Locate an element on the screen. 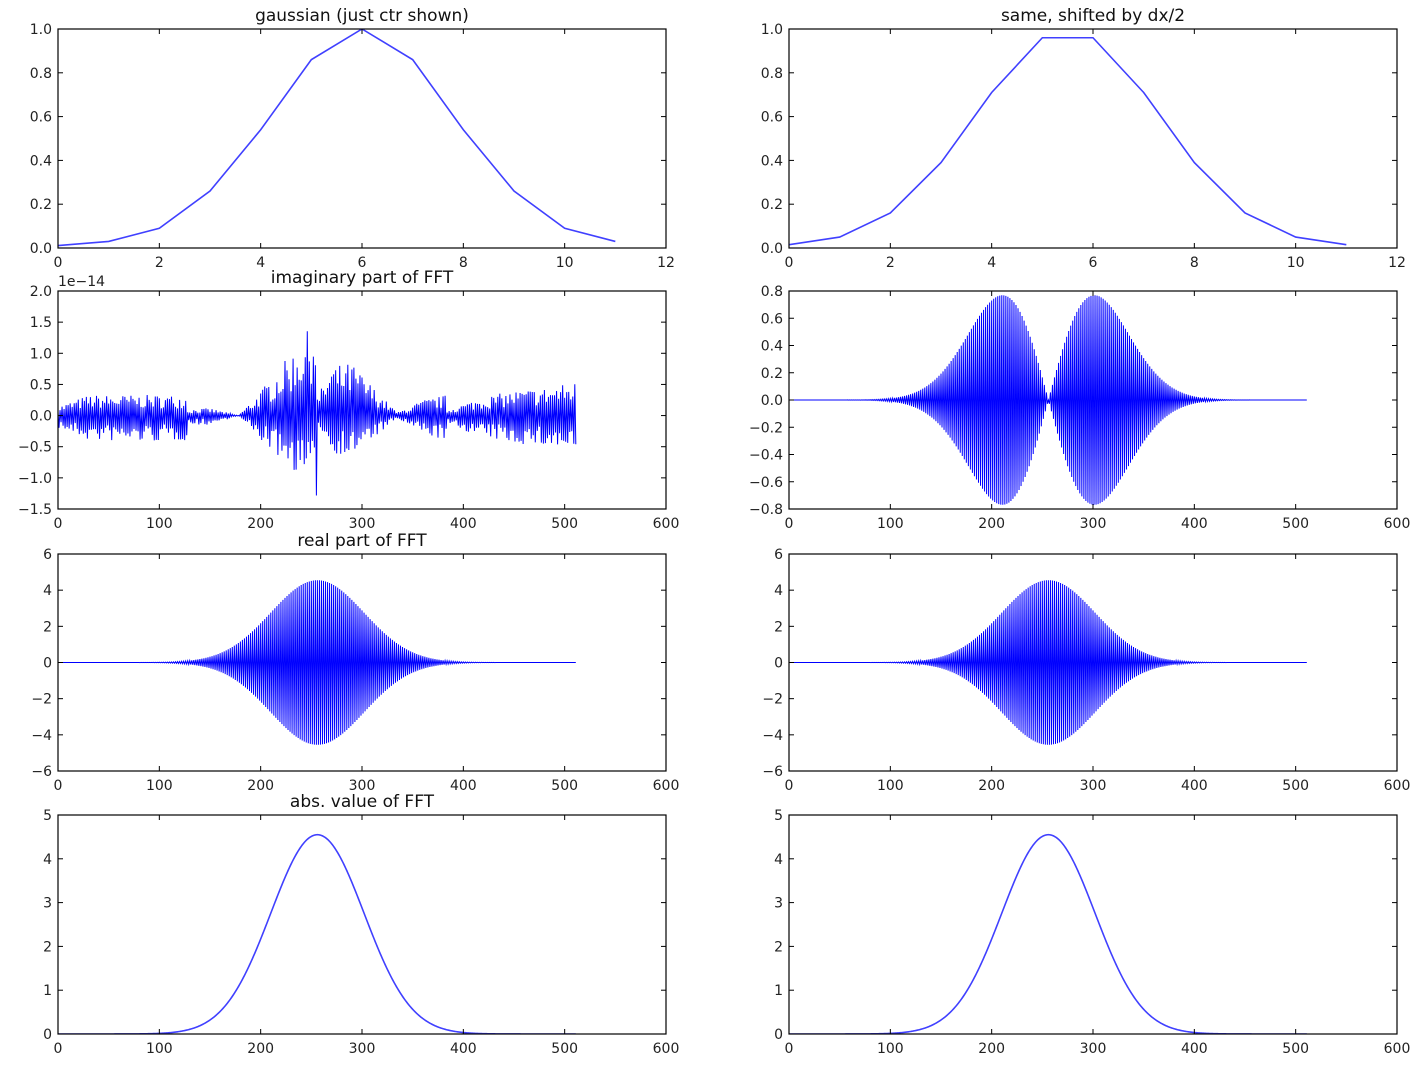 The height and width of the screenshot is (1068, 1426). subplot-7: 0 100 200 300 400 500 600 0 1 2 3 4 5 is located at coordinates (1092, 932).